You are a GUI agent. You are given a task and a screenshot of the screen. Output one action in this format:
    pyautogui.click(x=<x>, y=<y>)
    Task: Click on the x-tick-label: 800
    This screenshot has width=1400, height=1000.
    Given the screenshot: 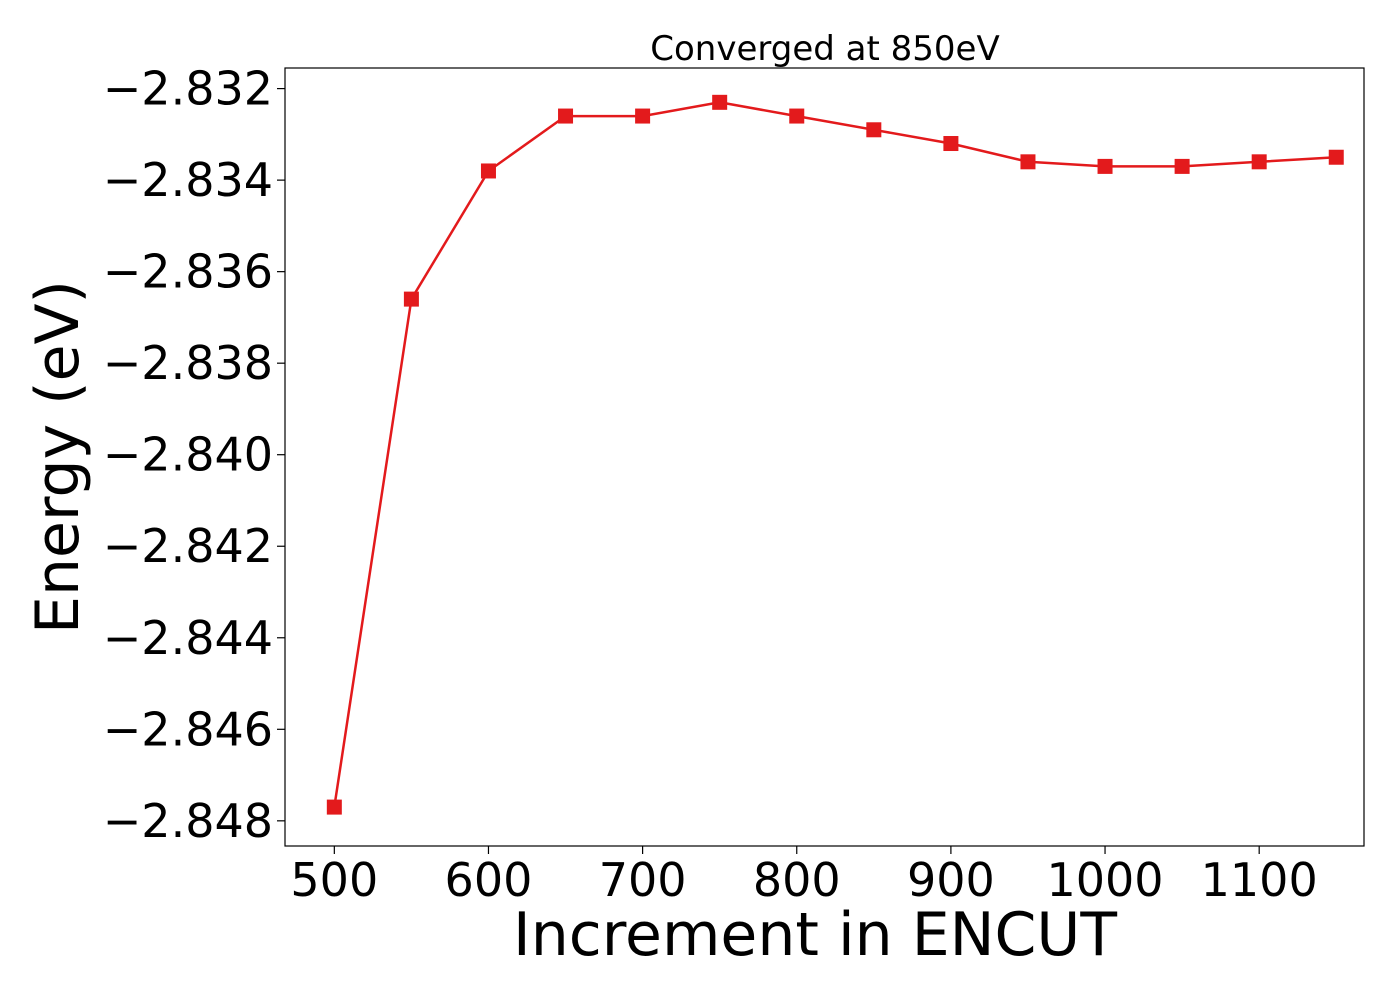 What is the action you would take?
    pyautogui.click(x=797, y=880)
    